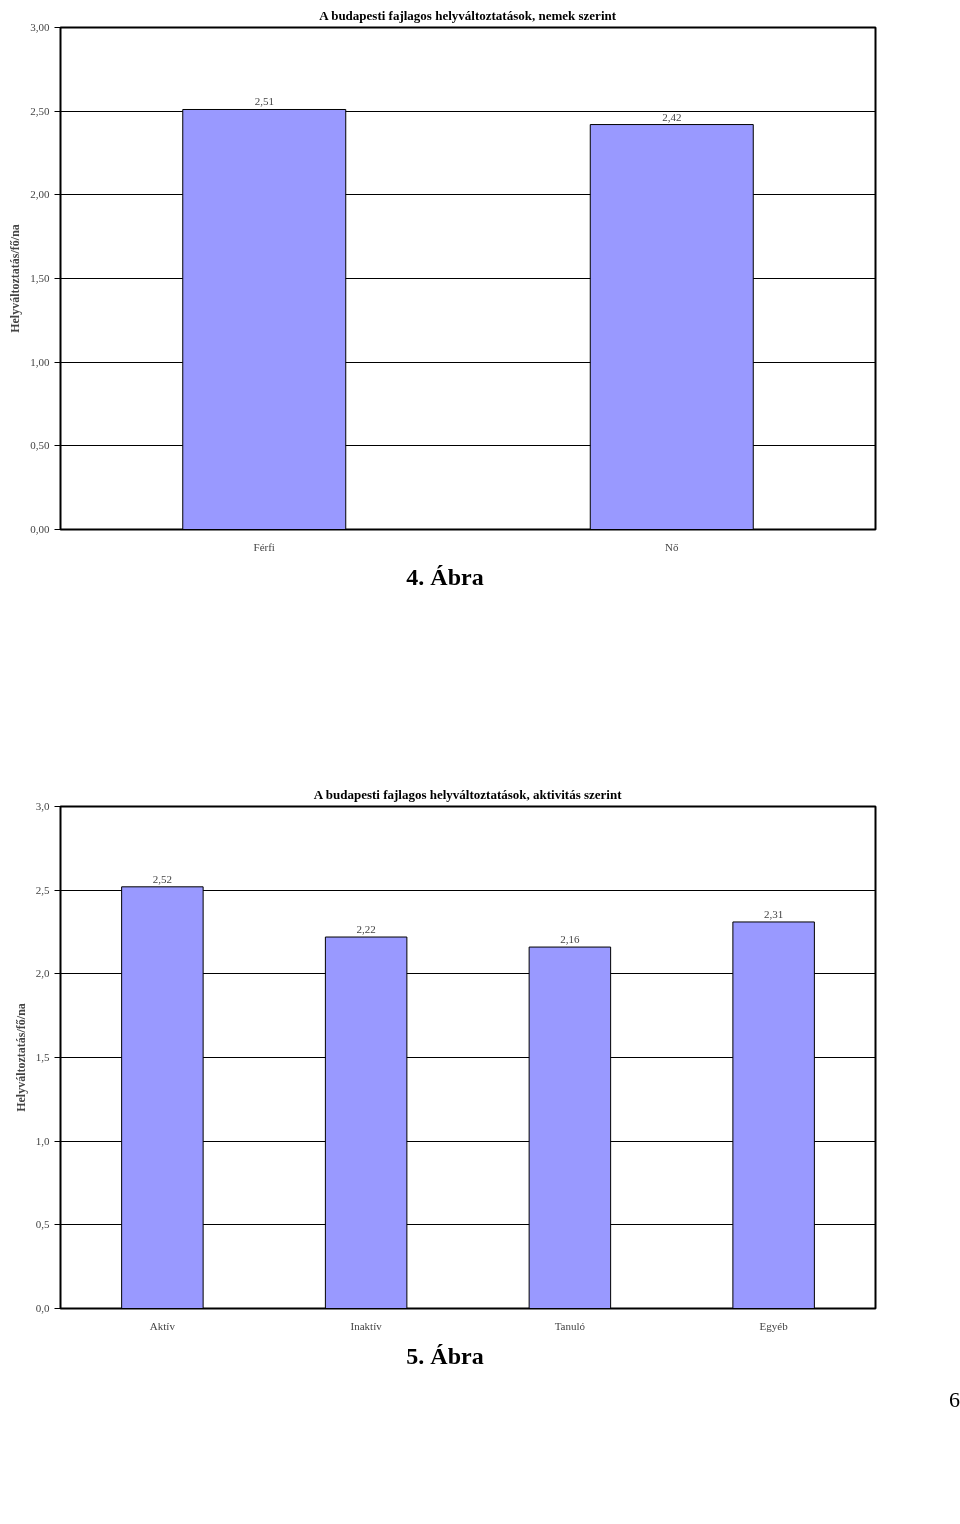 The width and height of the screenshot is (960, 1524). What do you see at coordinates (468, 794) in the screenshot?
I see `chart-title: A budapesti fajlagos helyváltoztatások, aktivitás szerint` at bounding box center [468, 794].